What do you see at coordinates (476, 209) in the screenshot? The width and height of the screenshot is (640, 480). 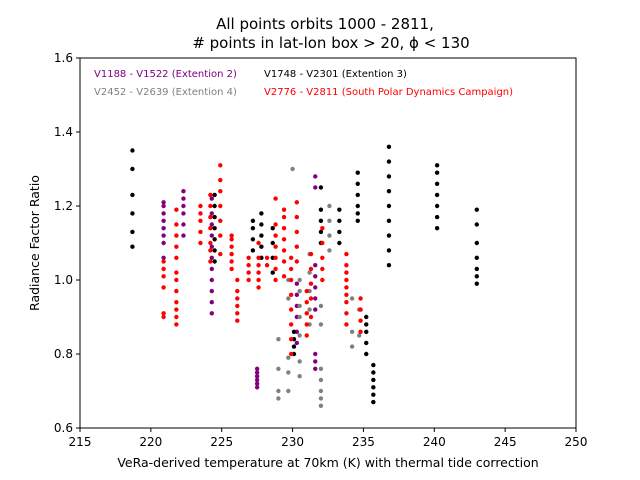 I see `data-point-s1-g13-p6` at bounding box center [476, 209].